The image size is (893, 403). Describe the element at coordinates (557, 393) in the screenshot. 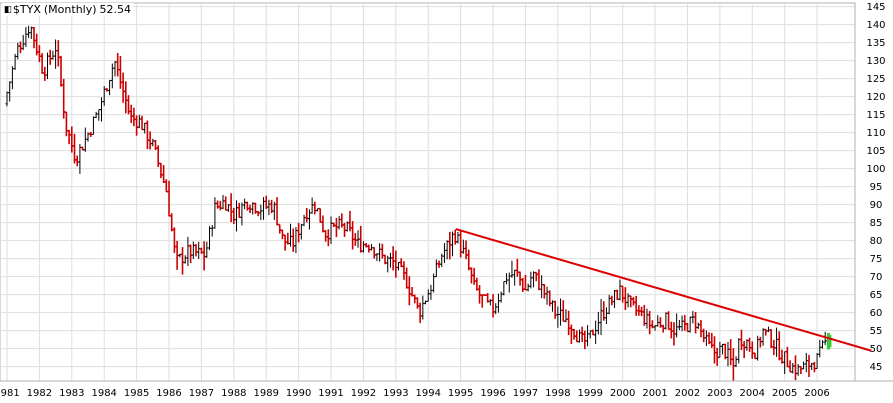

I see `x-tick-label: 1998` at that location.